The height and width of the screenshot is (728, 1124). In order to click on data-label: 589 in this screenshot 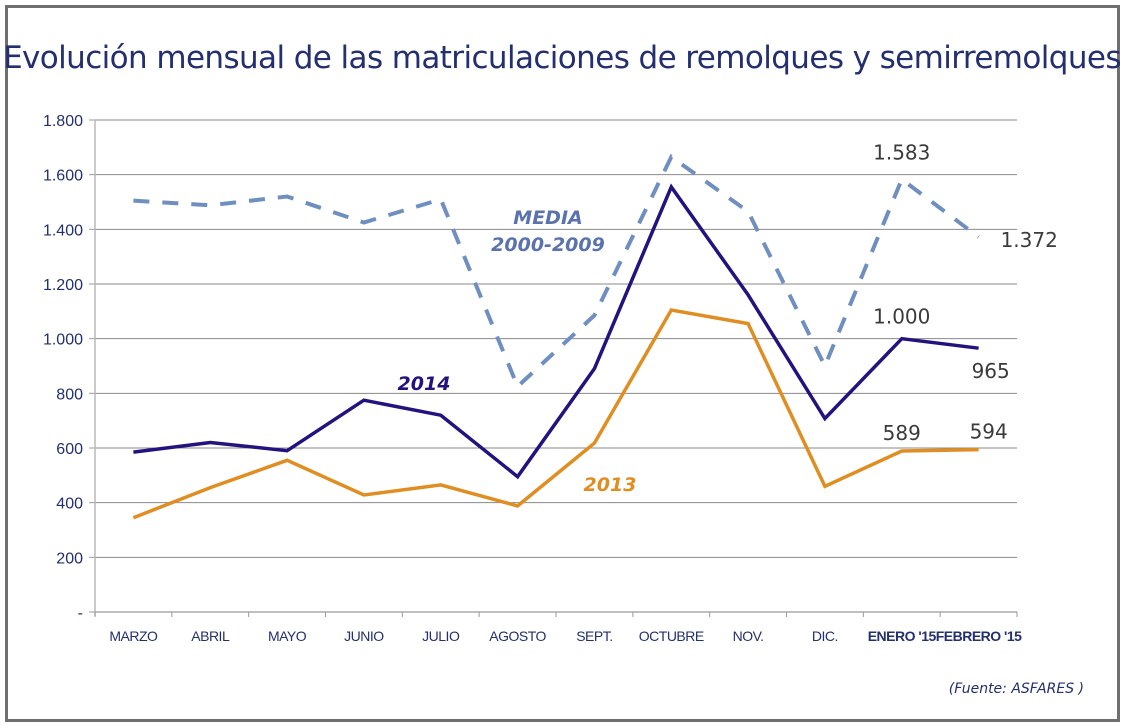, I will do `click(902, 433)`.